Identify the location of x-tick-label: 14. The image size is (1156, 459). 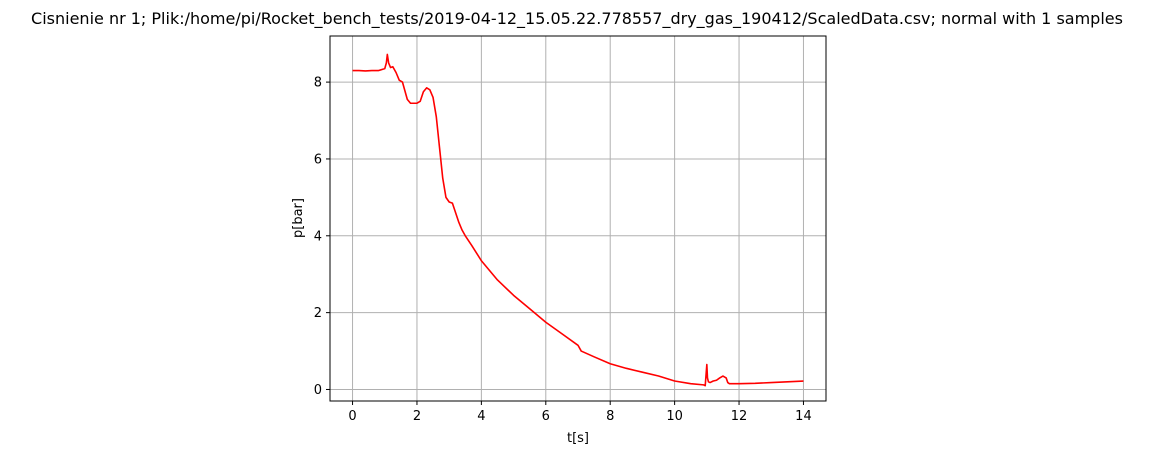
(803, 416).